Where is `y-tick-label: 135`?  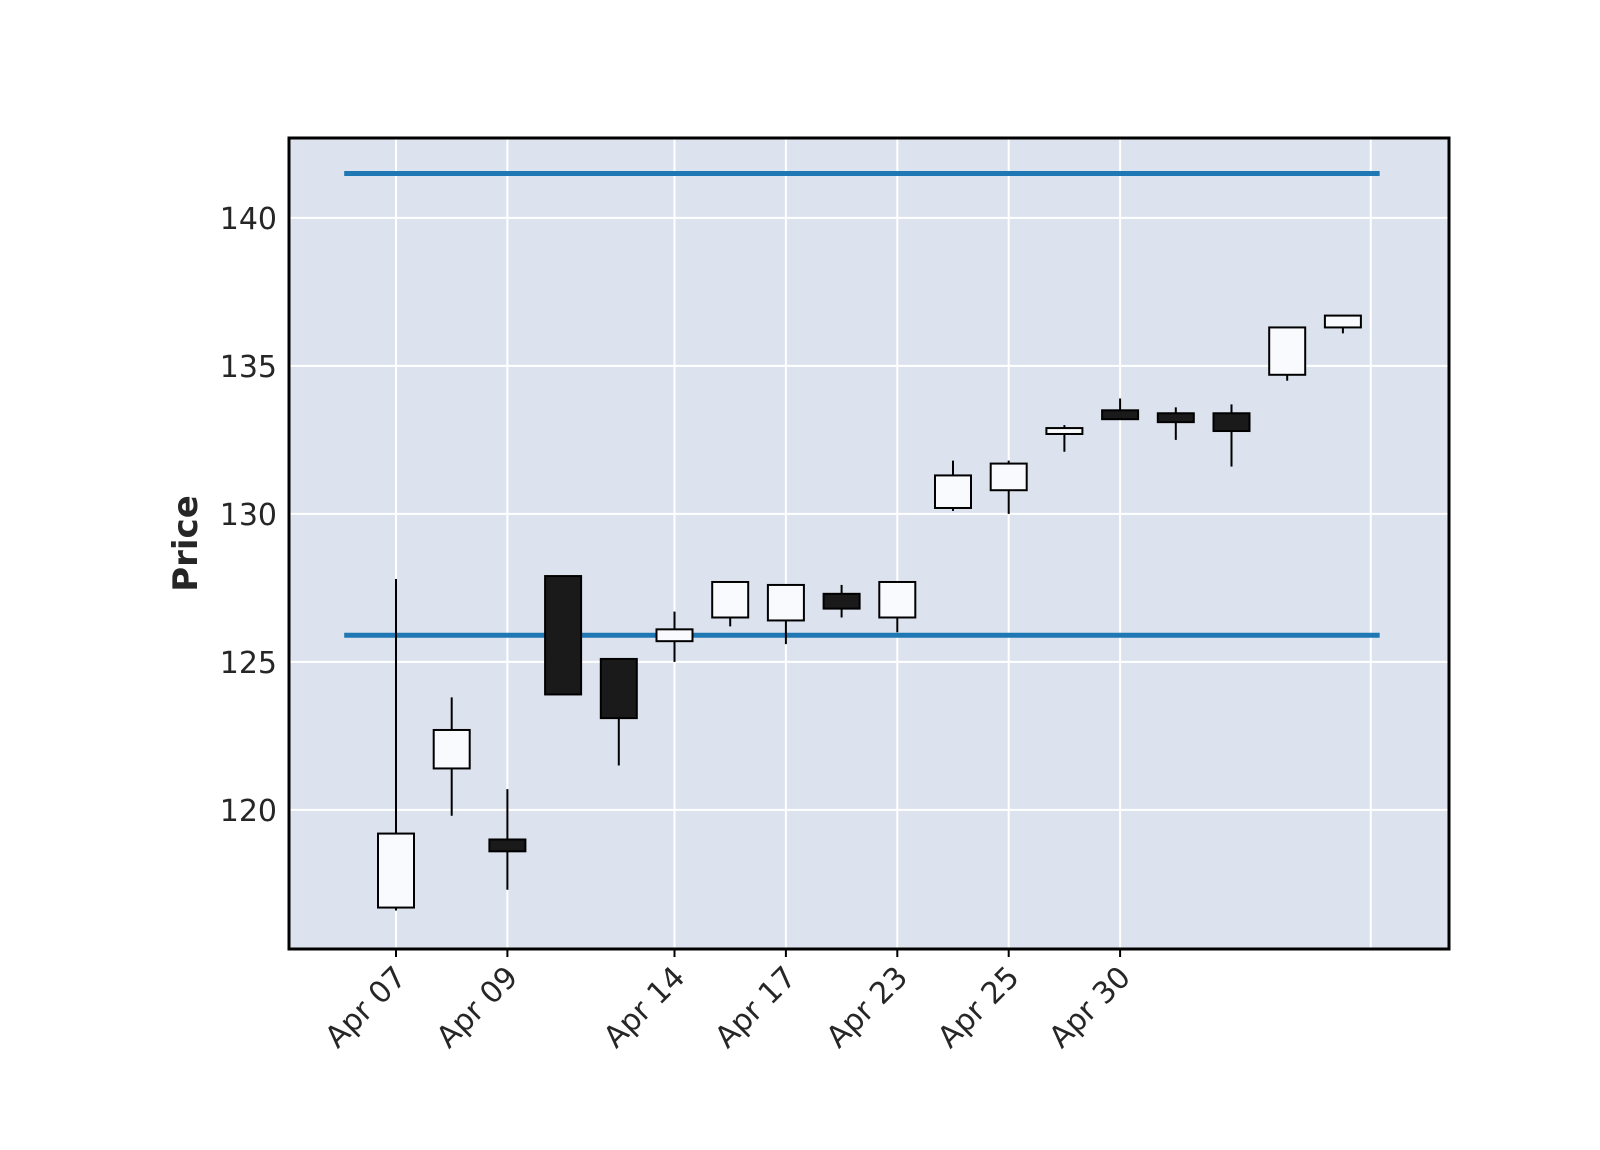
y-tick-label: 135 is located at coordinates (248, 367).